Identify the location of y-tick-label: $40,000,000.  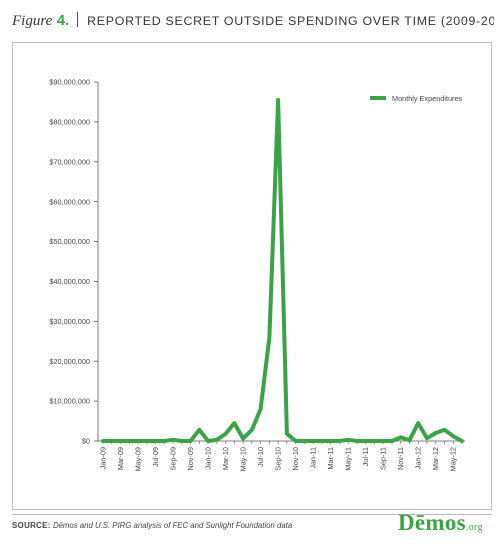
(69, 281).